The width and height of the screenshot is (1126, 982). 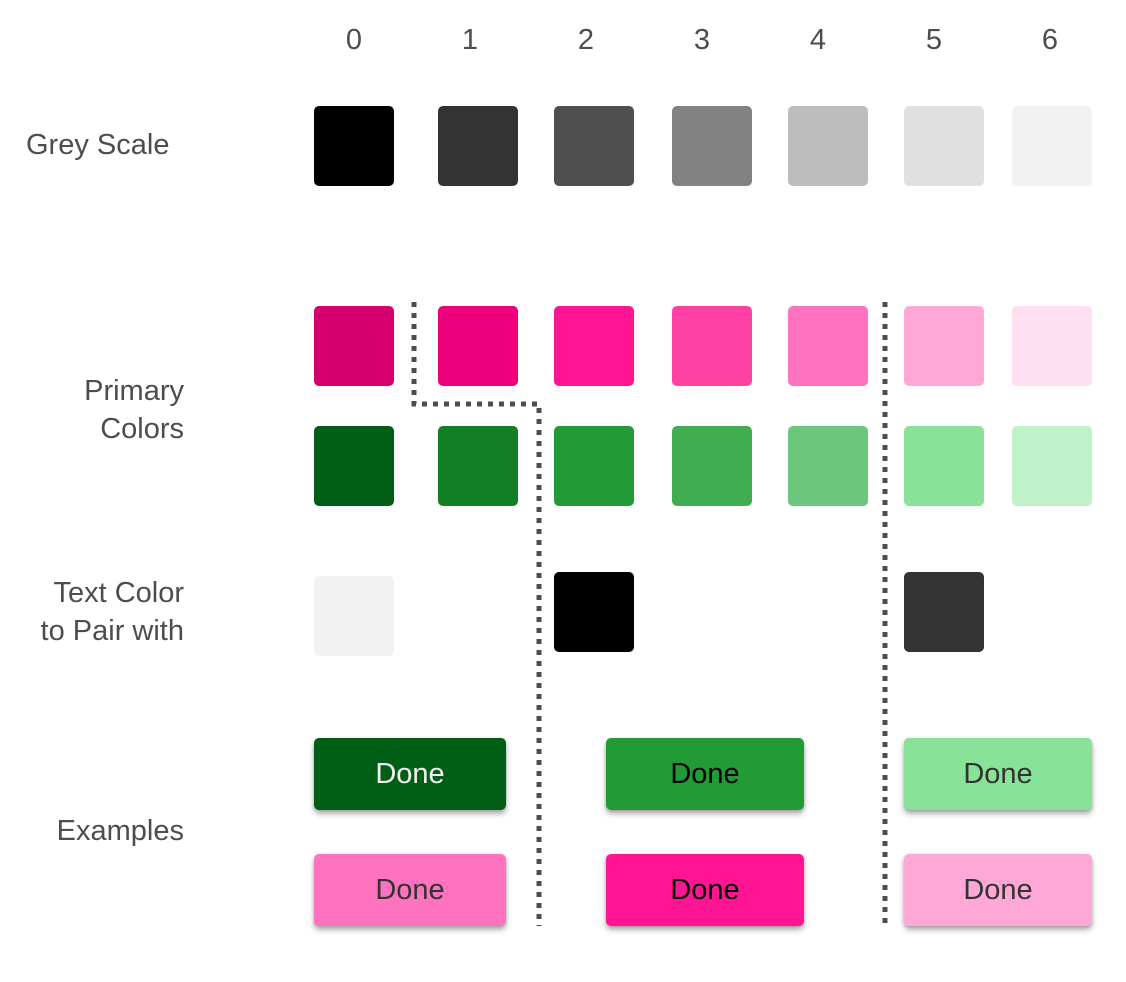 I want to click on done-button-pink-mid: Done, so click(x=705, y=890).